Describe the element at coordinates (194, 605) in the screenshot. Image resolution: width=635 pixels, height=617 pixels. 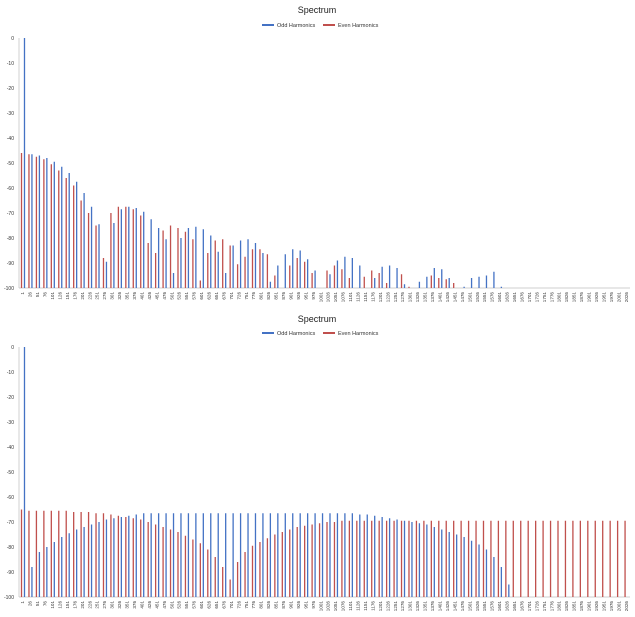
I see `x-tick-label: 576` at that location.